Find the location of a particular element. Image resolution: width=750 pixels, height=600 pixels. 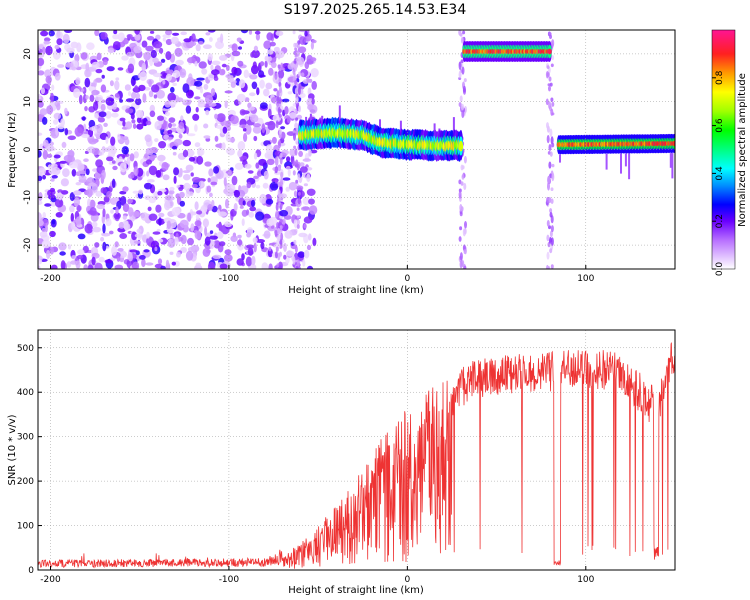

spectrogram-y-tick-label: -20 is located at coordinates (28, 244).